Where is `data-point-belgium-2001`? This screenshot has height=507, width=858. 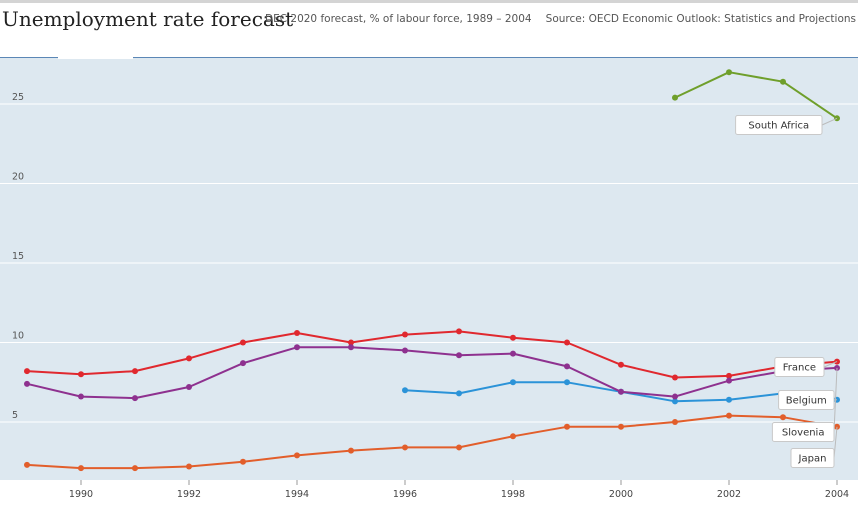
data-point-belgium-2001 is located at coordinates (675, 401).